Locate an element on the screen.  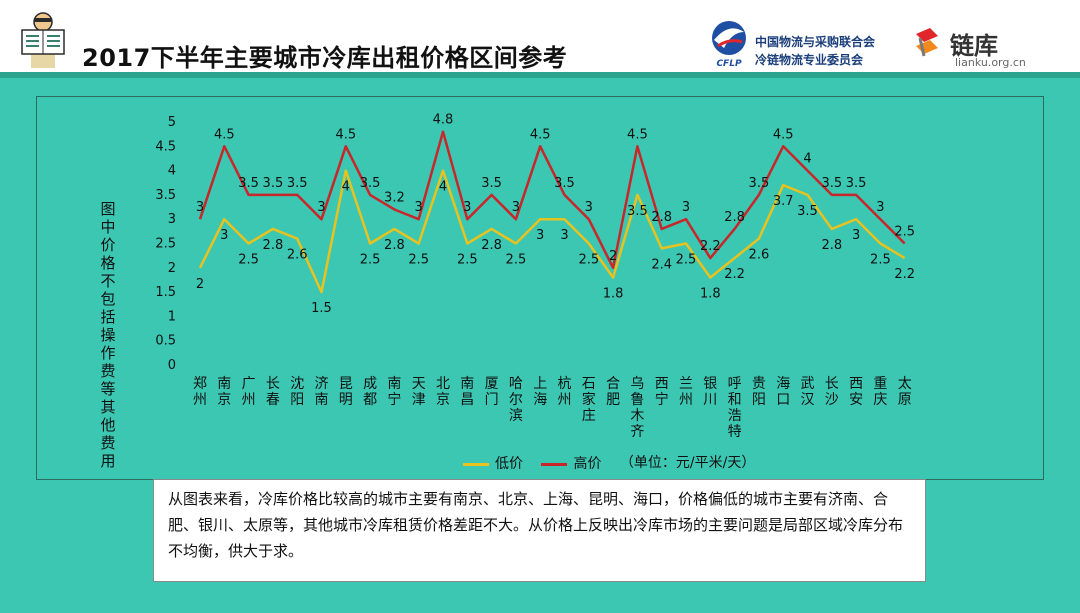
legend-item-low: 低价 is located at coordinates (493, 463).